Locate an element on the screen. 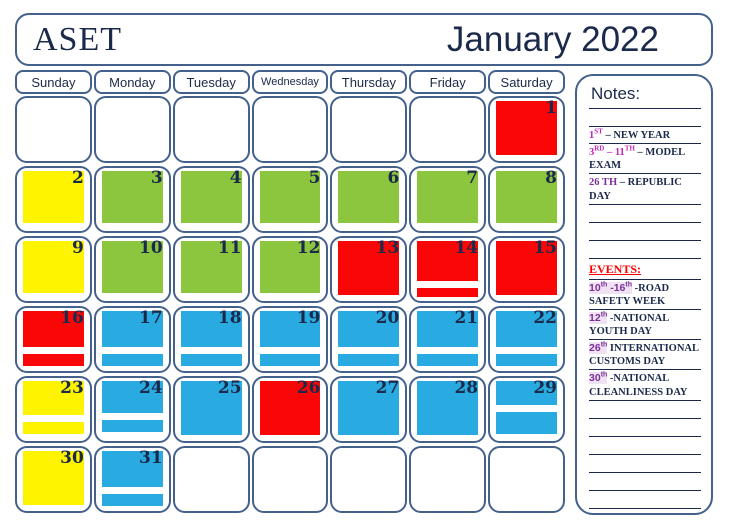 This screenshot has height=531, width=743. day-number: 10 is located at coordinates (151, 248).